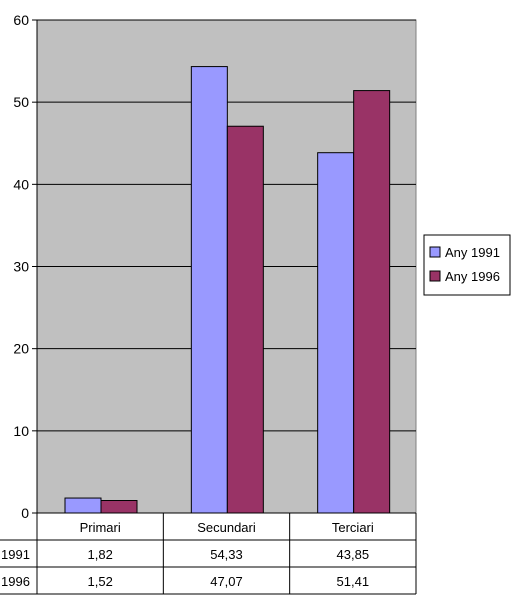 Image resolution: width=512 pixels, height=606 pixels. I want to click on legend-label: Any 1991, so click(472, 252).